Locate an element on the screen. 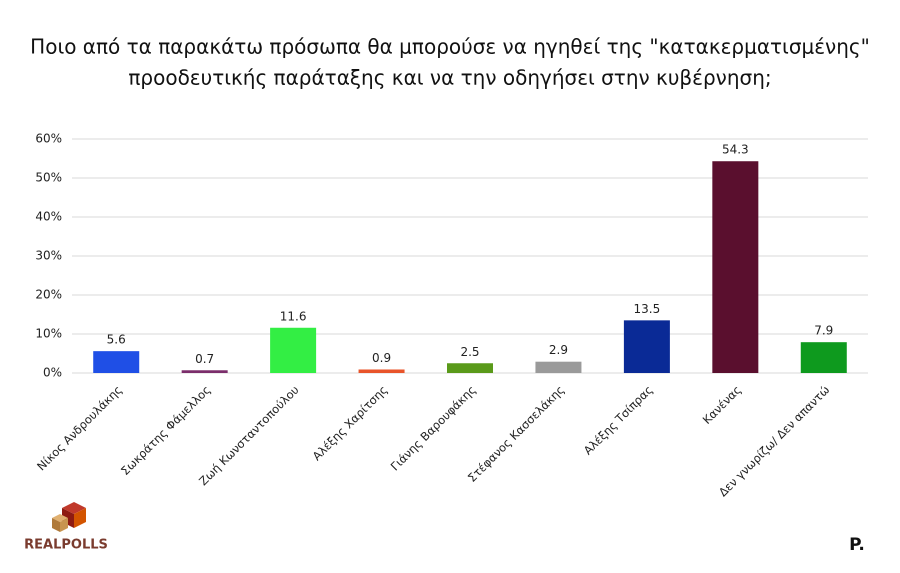 The image size is (900, 573). logo-text: REALPOLLS is located at coordinates (66, 545).